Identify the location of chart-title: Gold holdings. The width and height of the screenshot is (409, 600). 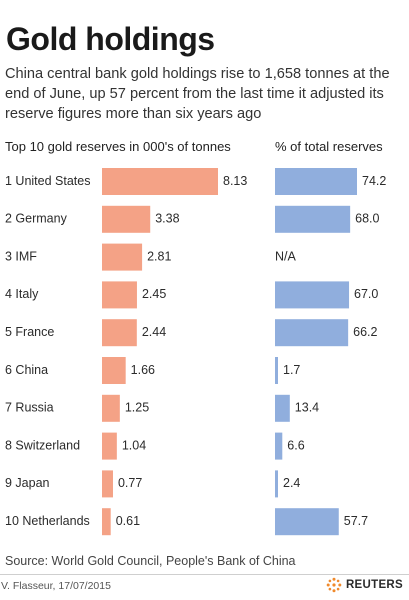
(110, 39).